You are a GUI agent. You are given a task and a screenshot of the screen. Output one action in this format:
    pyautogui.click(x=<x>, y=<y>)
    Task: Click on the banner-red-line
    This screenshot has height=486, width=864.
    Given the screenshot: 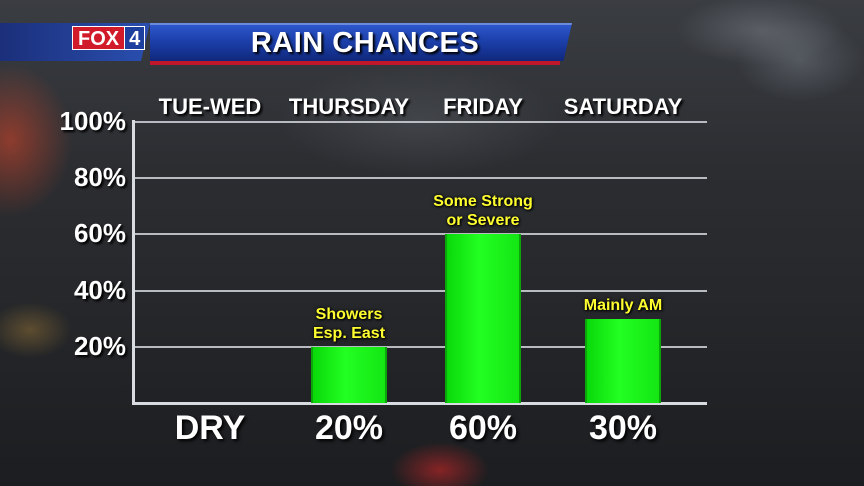 What is the action you would take?
    pyautogui.click(x=355, y=63)
    